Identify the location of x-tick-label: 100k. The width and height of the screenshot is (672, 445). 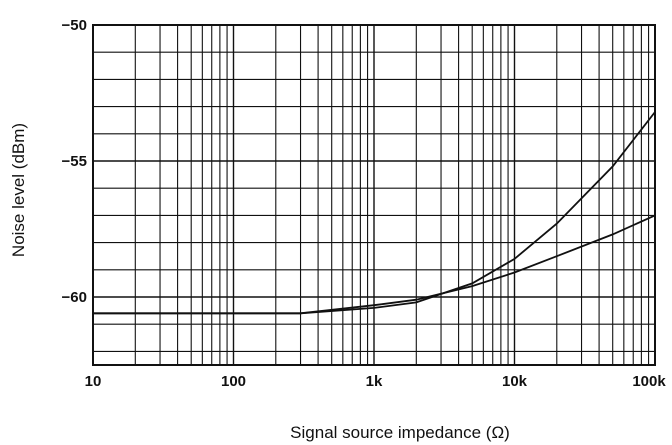
(649, 381).